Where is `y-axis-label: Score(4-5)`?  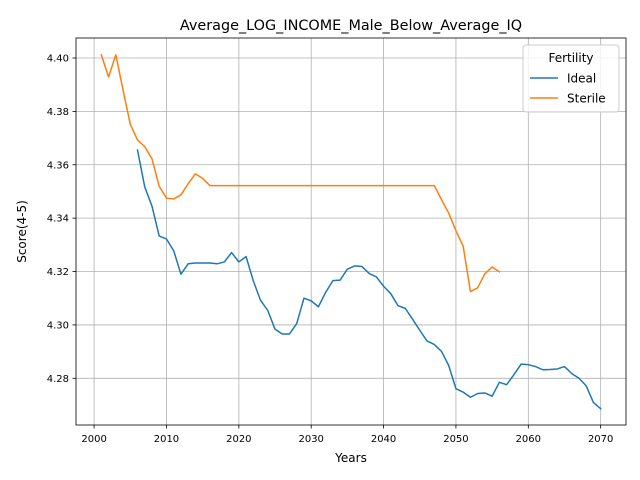 y-axis-label: Score(4-5) is located at coordinates (22, 231).